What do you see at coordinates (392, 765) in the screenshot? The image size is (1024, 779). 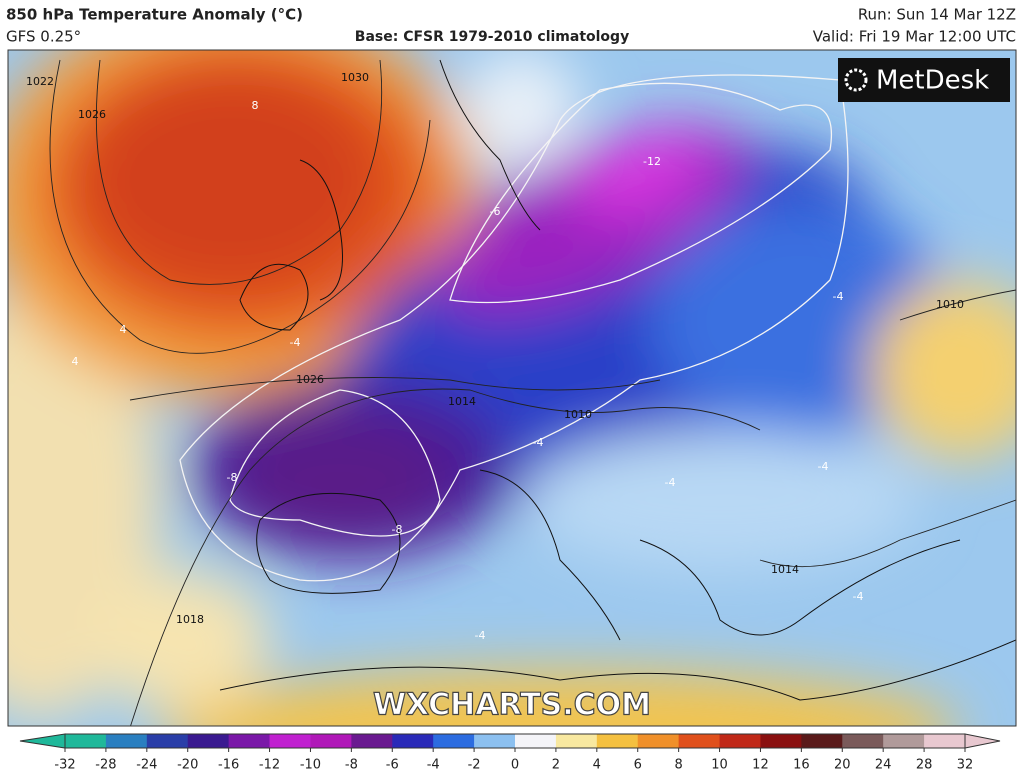 I see `colorbar-tick-label: -6` at bounding box center [392, 765].